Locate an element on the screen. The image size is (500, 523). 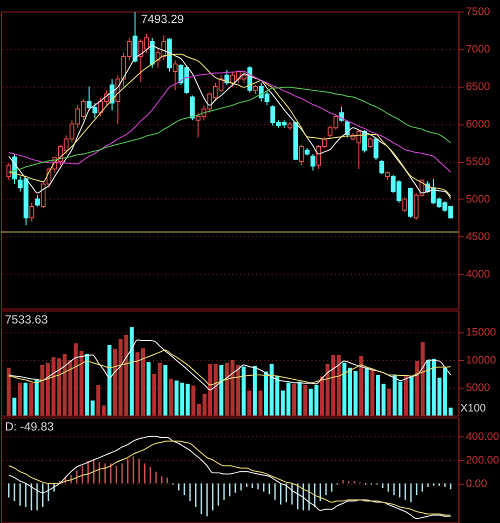
y-tick-label: 200.00 is located at coordinates (483, 460).